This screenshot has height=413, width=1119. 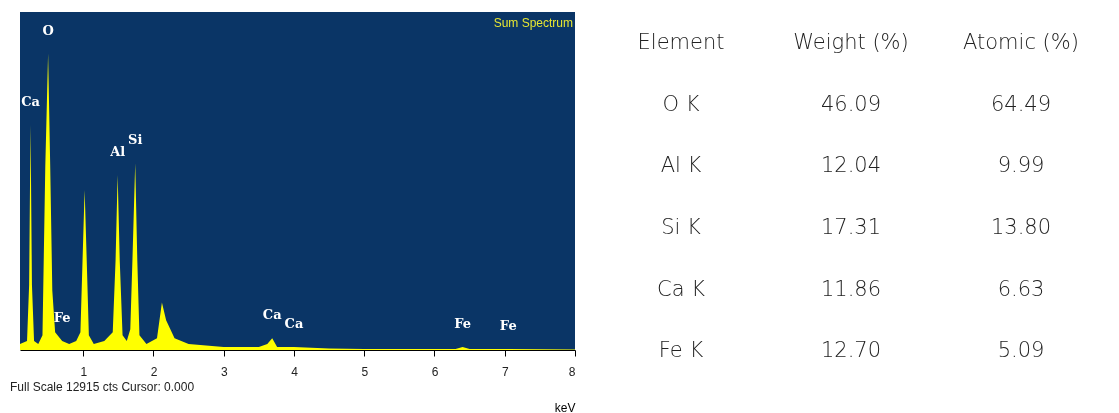 What do you see at coordinates (851, 226) in the screenshot?
I see `text: 17.31` at bounding box center [851, 226].